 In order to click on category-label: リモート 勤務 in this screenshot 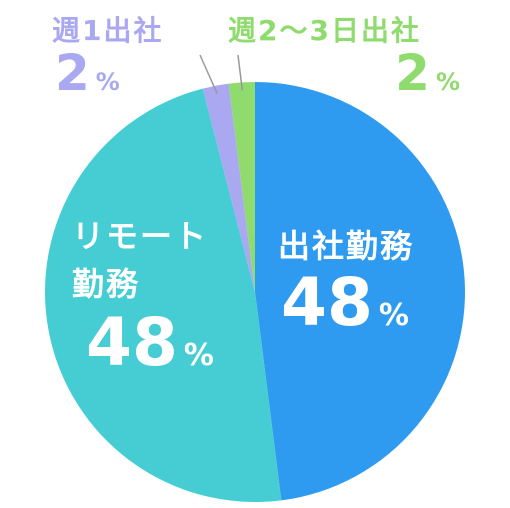, I will do `click(140, 260)`.